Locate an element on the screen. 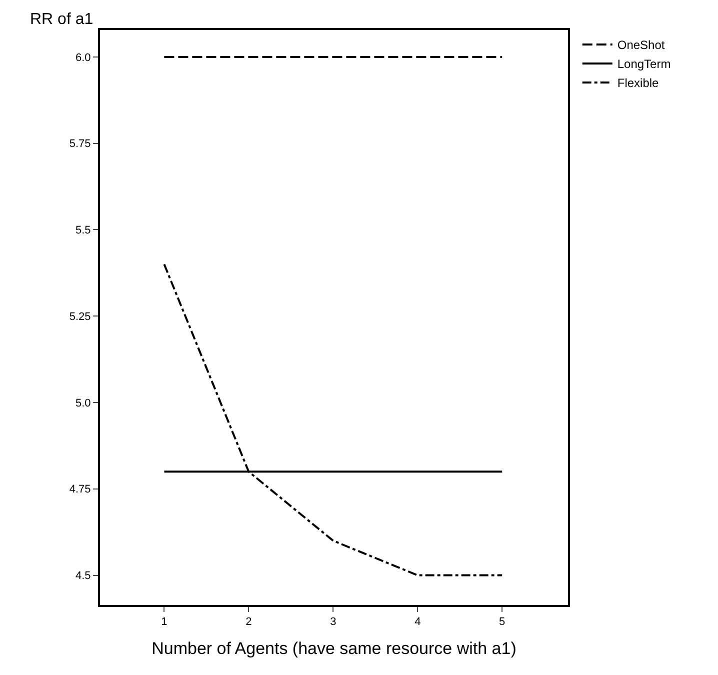 The image size is (718, 675). y-tick-label: 4.75 is located at coordinates (80, 490).